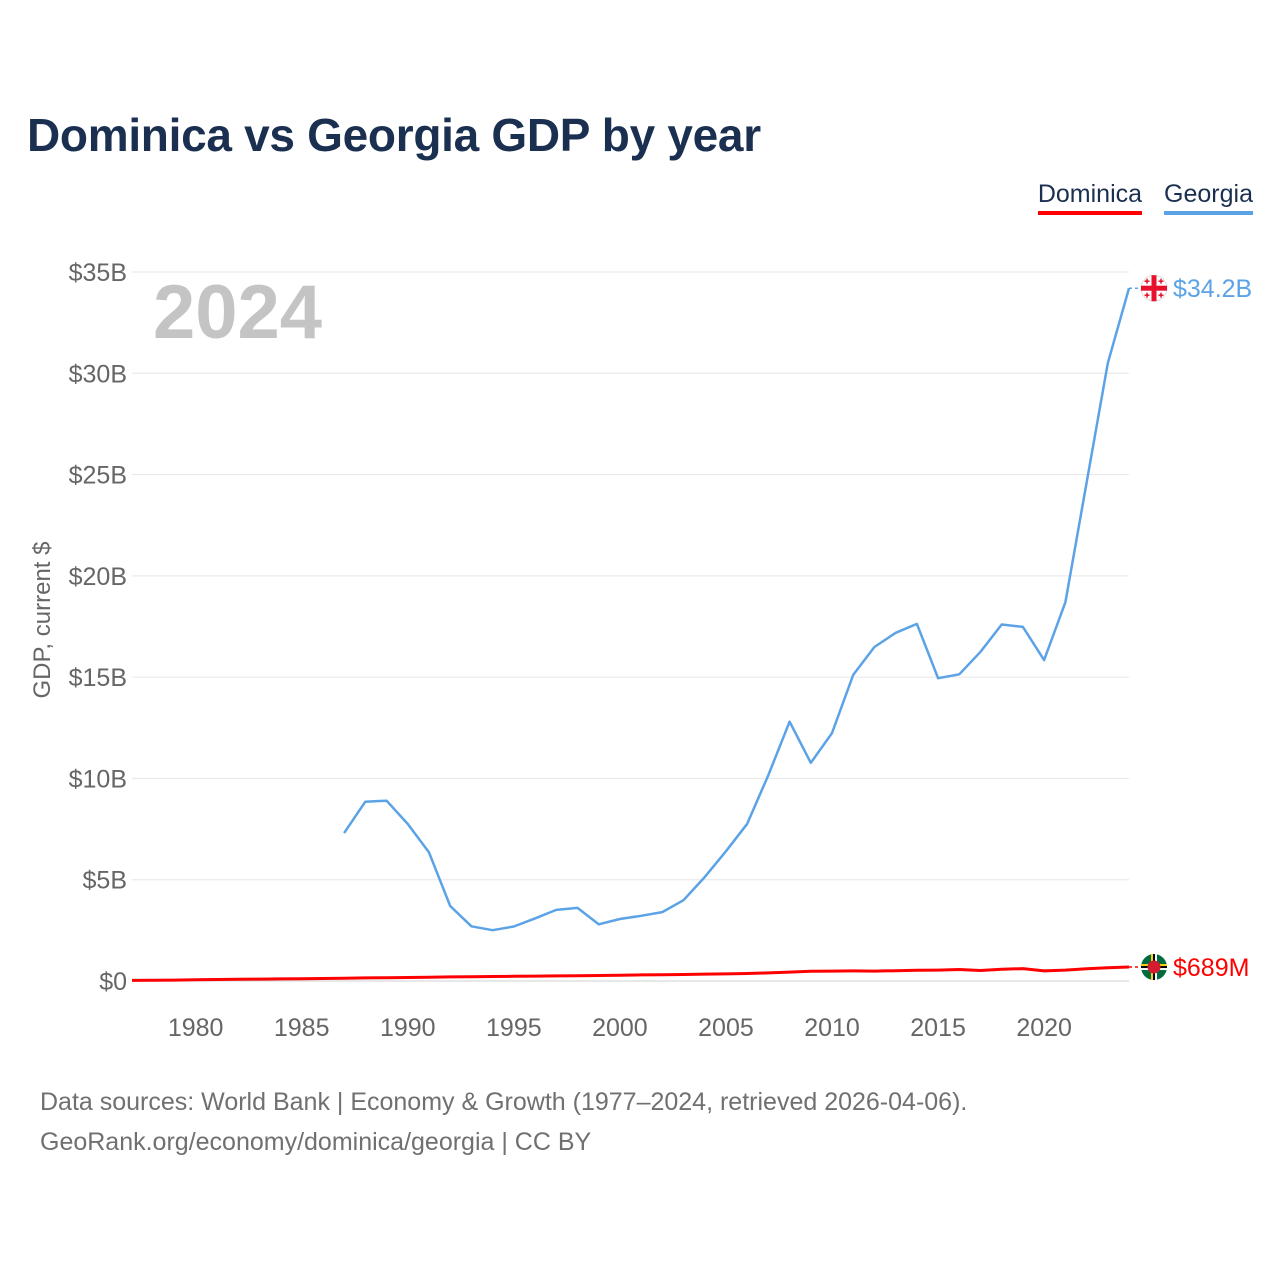  I want to click on x-tick-label: 2020, so click(1044, 1028).